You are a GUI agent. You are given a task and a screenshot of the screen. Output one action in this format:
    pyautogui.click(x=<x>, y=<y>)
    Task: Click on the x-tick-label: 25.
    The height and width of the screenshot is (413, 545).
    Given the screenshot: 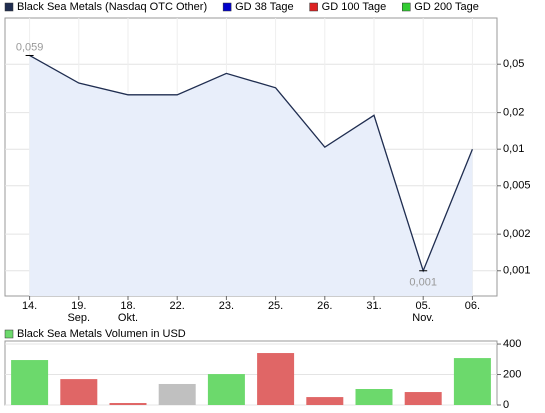 What is the action you would take?
    pyautogui.click(x=275, y=306)
    